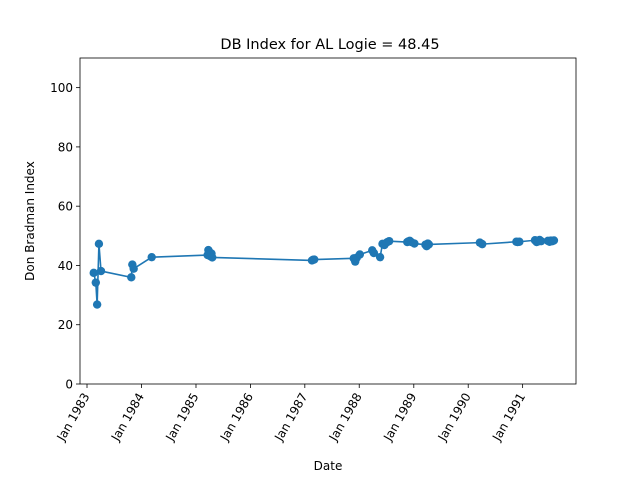 Image resolution: width=640 pixels, height=484 pixels. Describe the element at coordinates (399, 418) in the screenshot. I see `x-tick-label: Jan 1989` at that location.